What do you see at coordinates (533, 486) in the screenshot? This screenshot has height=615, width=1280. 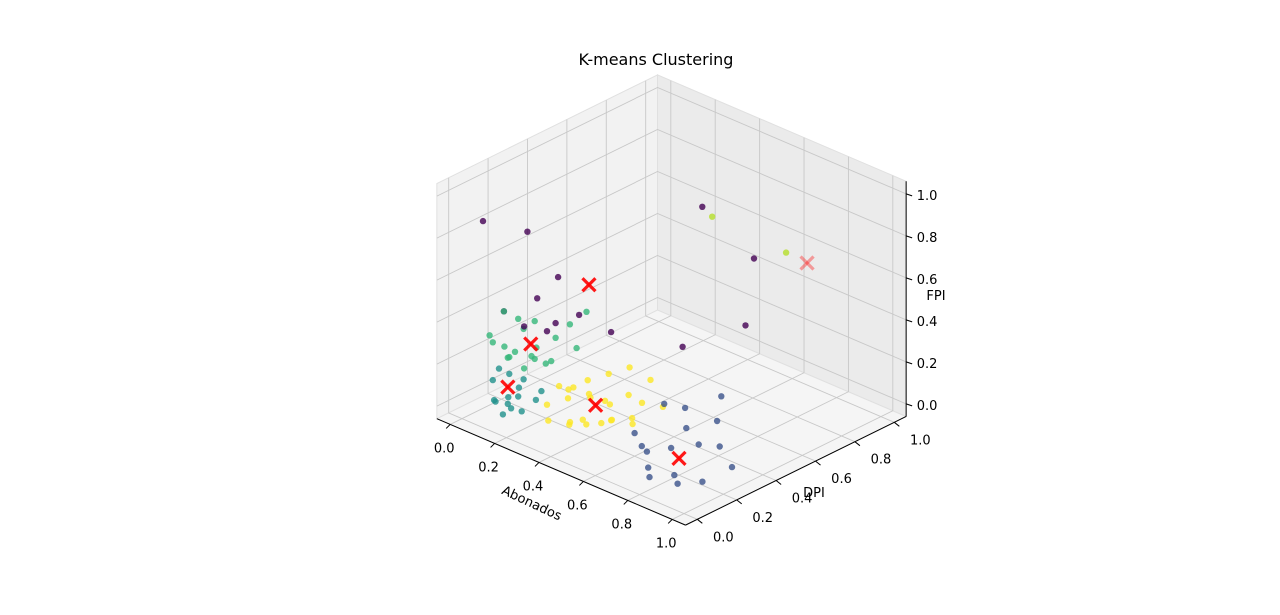 I see `x-tick-label: 0.4` at bounding box center [533, 486].